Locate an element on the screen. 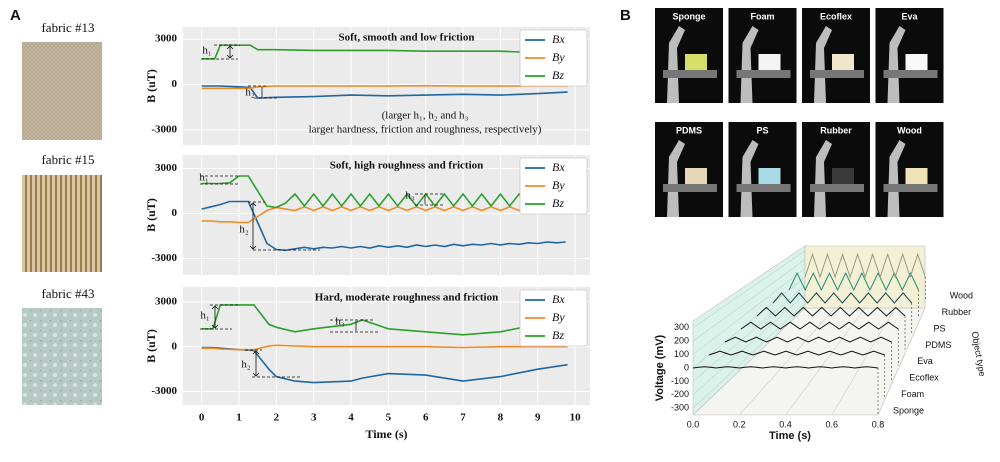 The width and height of the screenshot is (1000, 462). z-axis-label: Object type is located at coordinates (979, 354).